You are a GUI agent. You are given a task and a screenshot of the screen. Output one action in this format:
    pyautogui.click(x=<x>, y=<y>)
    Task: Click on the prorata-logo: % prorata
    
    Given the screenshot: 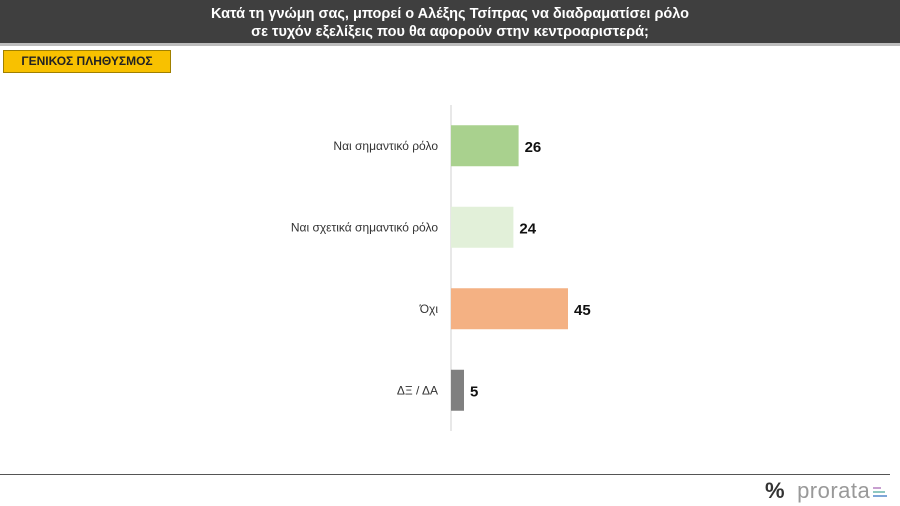 What is the action you would take?
    pyautogui.click(x=826, y=491)
    